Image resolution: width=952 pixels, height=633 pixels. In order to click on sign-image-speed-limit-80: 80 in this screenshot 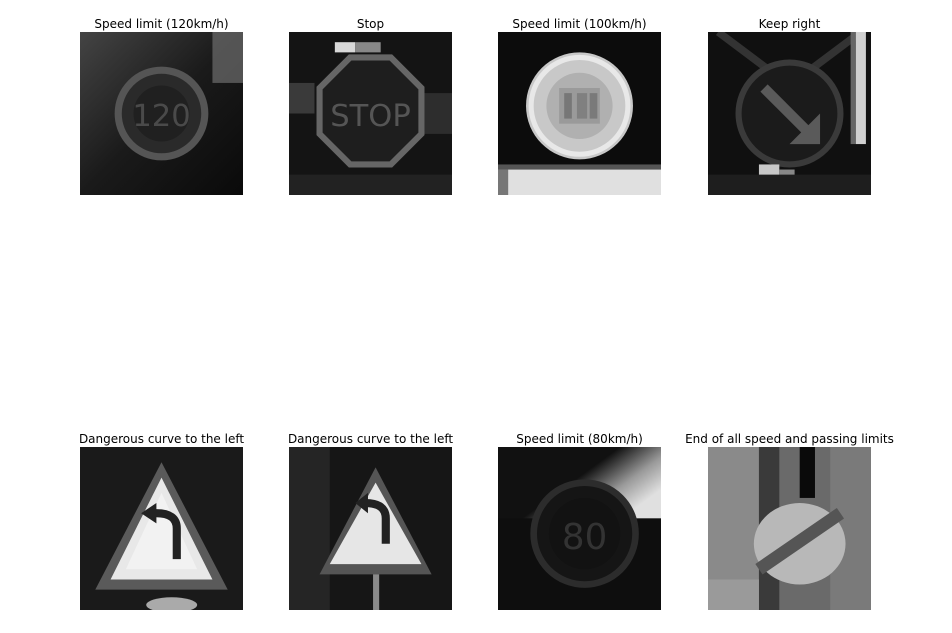, I will do `click(579, 528)`.